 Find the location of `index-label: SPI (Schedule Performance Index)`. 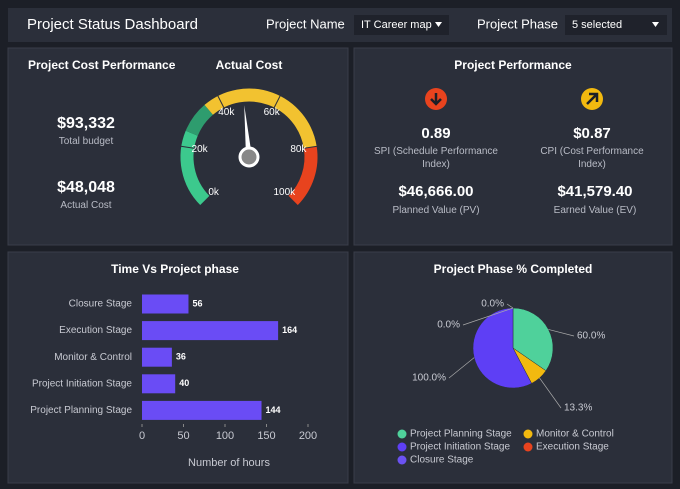

index-label: SPI (Schedule Performance Index) is located at coordinates (436, 158).